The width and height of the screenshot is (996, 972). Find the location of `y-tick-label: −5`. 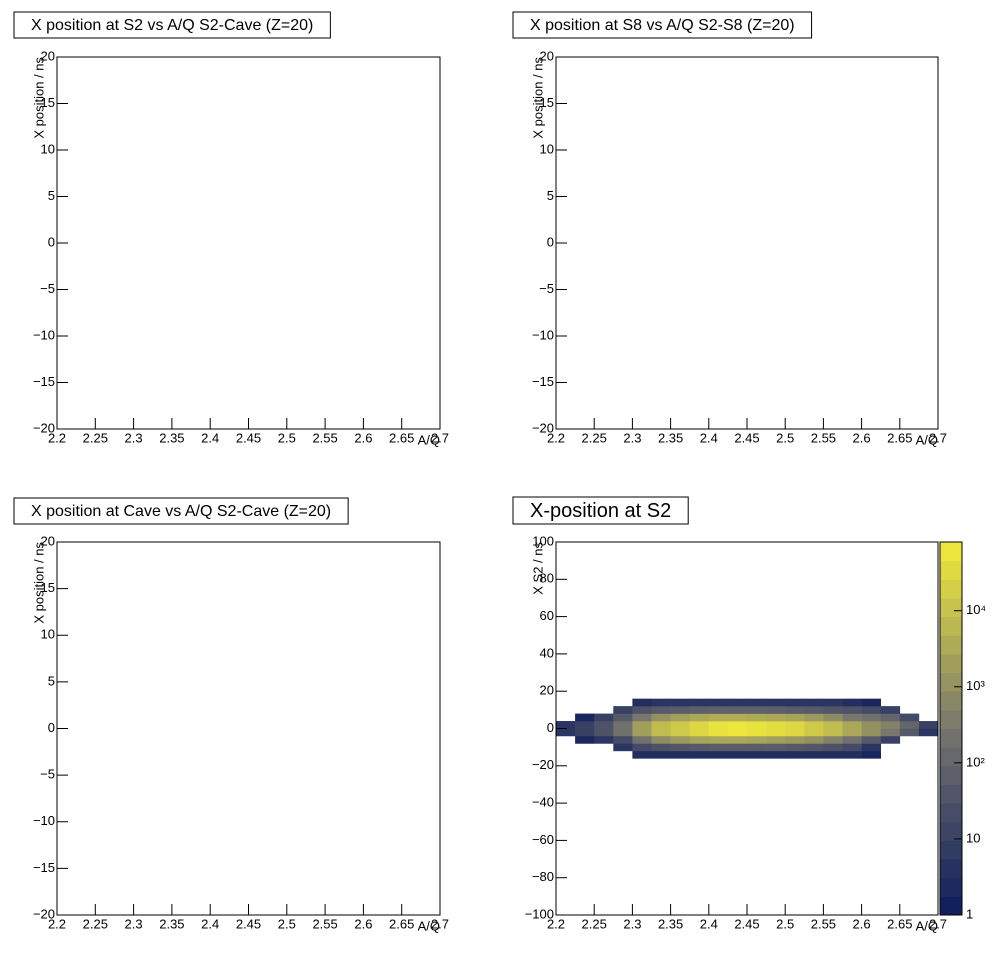

y-tick-label: −5 is located at coordinates (47, 774).